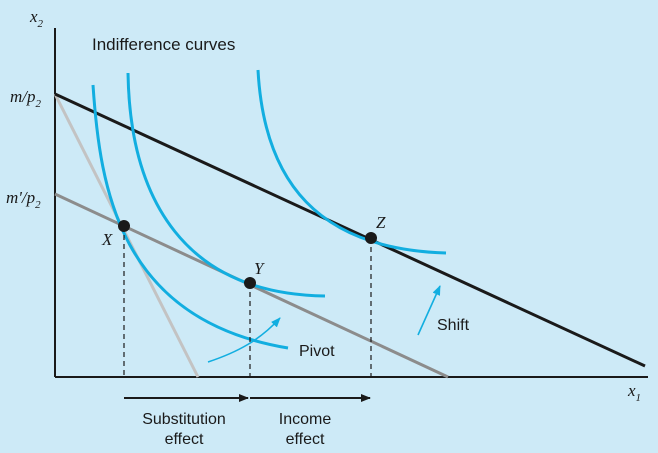 This screenshot has height=453, width=658. Describe the element at coordinates (163, 44) in the screenshot. I see `indifference-curves-title: Indifference curves` at that location.